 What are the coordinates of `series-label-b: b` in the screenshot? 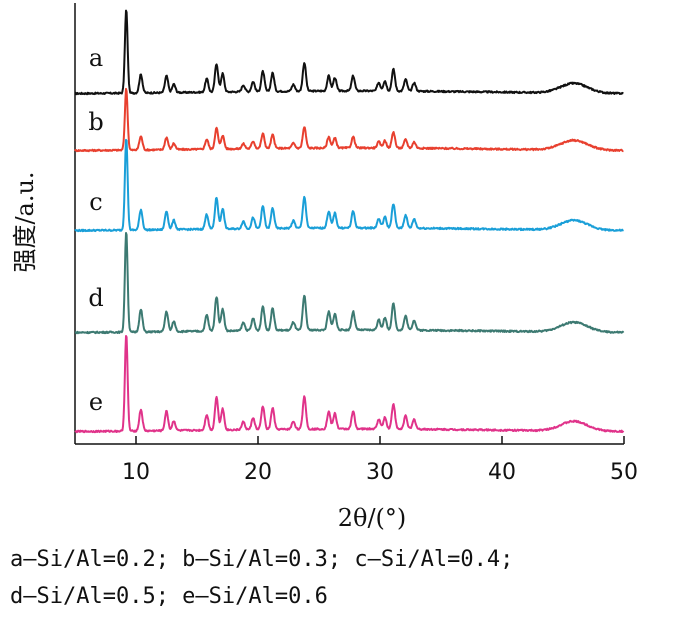 It's located at (95, 122).